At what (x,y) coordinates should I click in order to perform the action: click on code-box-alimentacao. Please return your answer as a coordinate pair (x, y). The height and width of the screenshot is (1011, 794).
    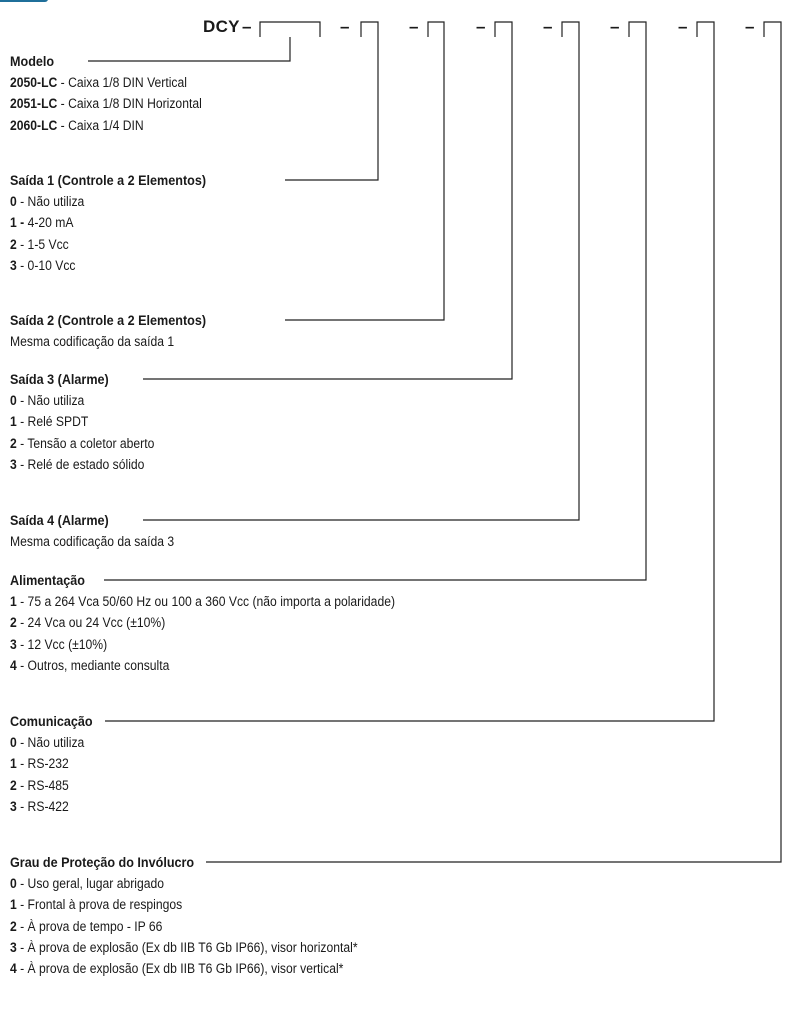
    Looking at the image, I should click on (637, 29).